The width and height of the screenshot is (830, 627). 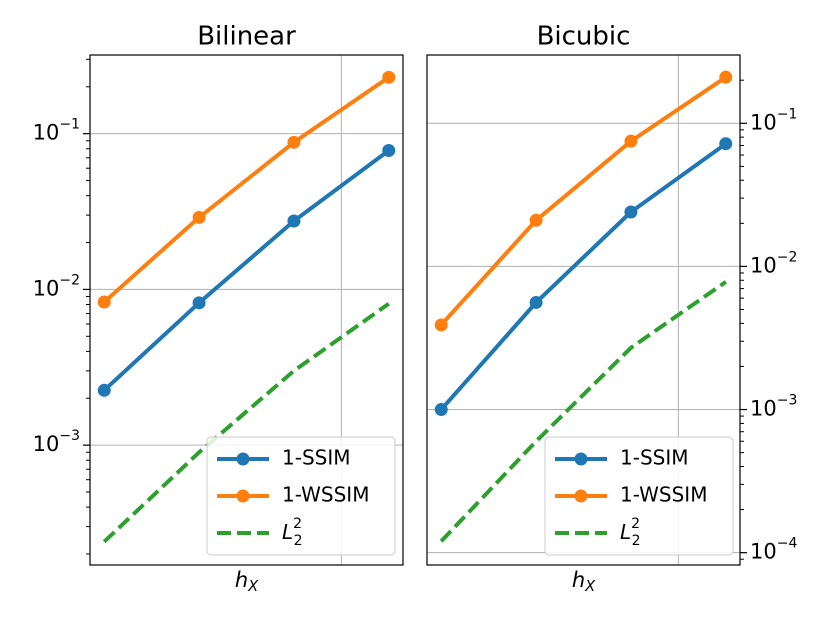 What do you see at coordinates (773, 550) in the screenshot?
I see `y-tick-label: 10⁻⁴` at bounding box center [773, 550].